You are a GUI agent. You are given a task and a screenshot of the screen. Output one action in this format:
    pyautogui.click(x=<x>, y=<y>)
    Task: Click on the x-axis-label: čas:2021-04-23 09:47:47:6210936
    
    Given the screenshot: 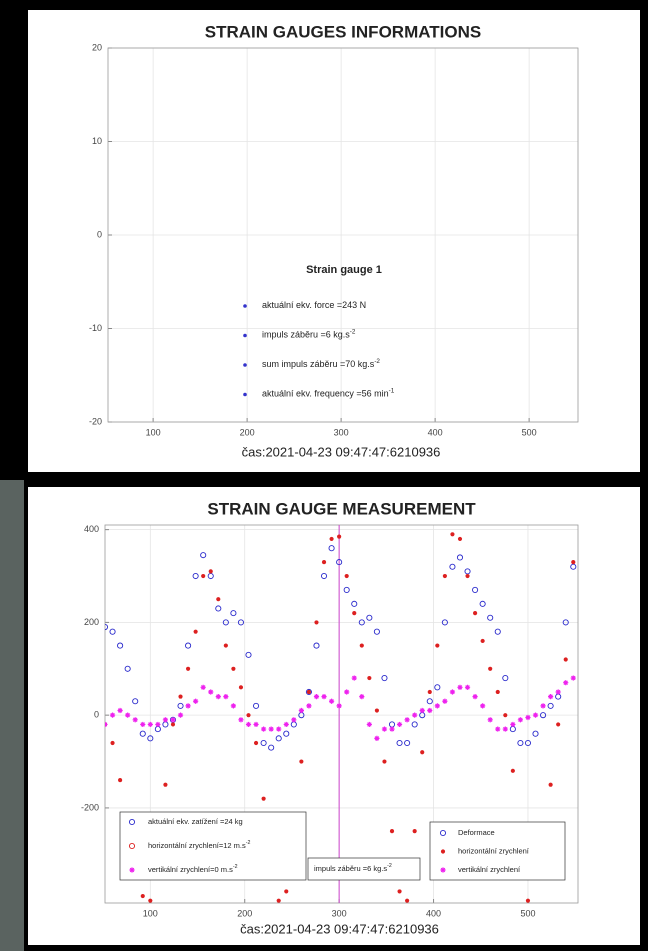 What is the action you would take?
    pyautogui.click(x=339, y=928)
    